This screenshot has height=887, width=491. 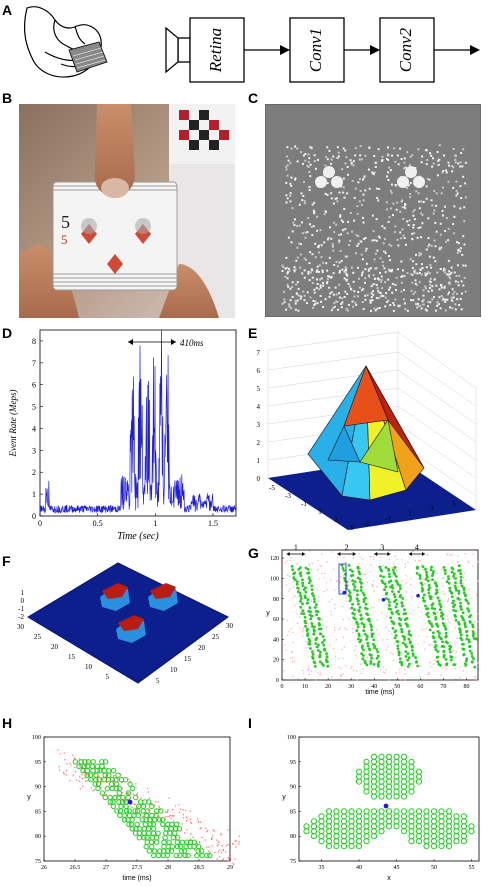 What do you see at coordinates (34, 472) in the screenshot?
I see `d-ytick: 2` at bounding box center [34, 472].